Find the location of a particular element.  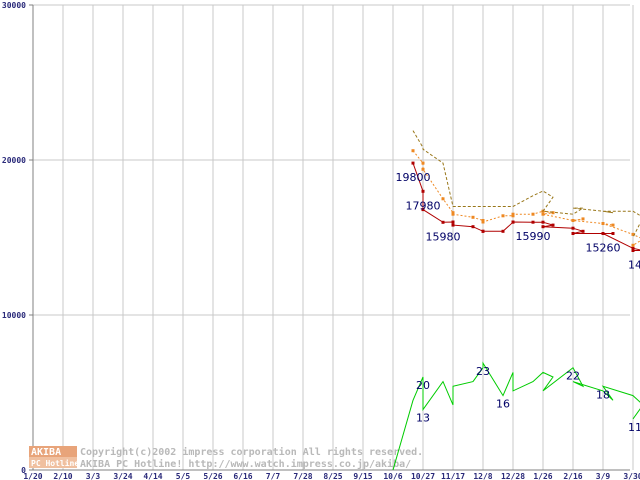

watermark-logo-bottom-box is located at coordinates (53, 462).